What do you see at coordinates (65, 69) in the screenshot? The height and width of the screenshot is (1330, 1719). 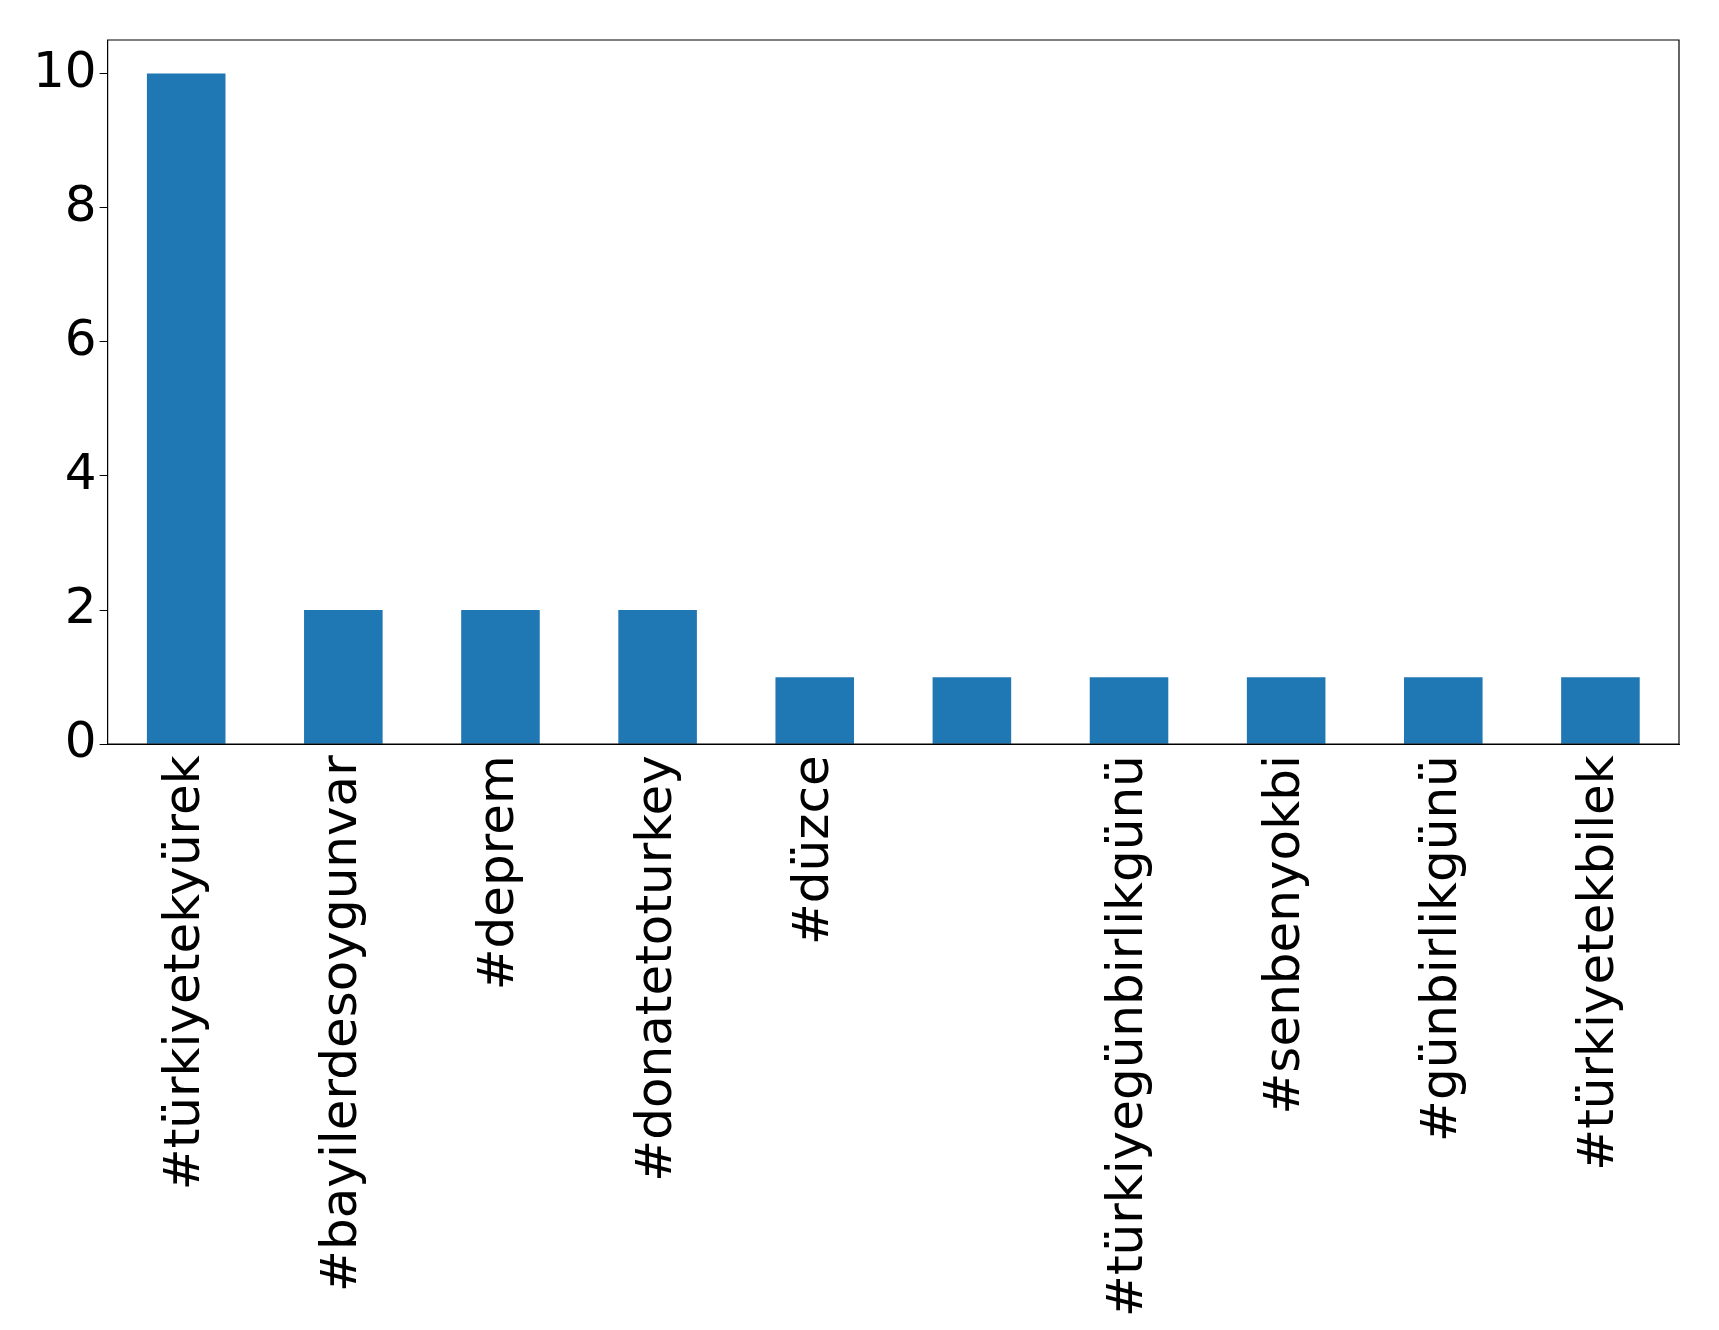 I see `y-tick-label: 10` at bounding box center [65, 69].